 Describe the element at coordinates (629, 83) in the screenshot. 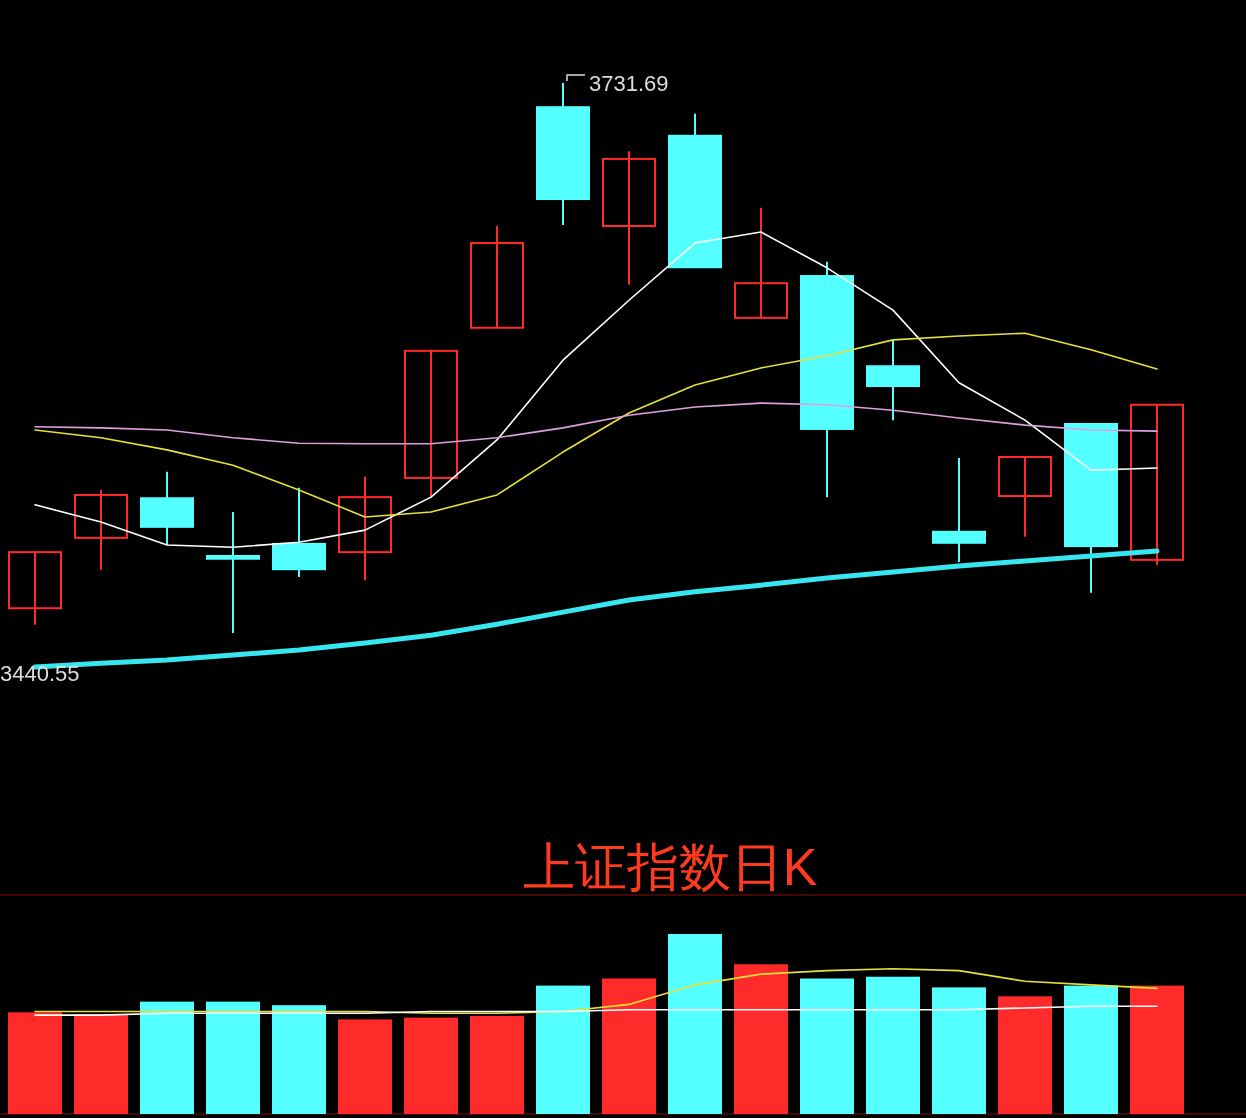

I see `annotation: 3731.69` at that location.